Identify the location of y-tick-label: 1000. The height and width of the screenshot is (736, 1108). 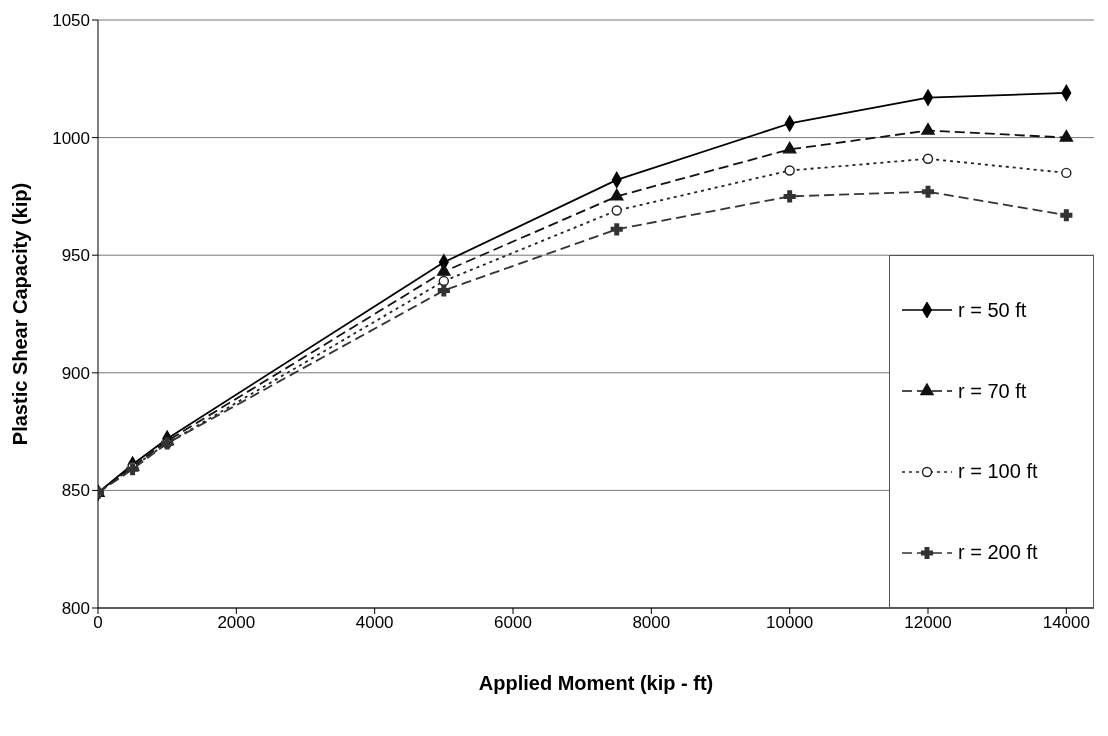
(71, 138).